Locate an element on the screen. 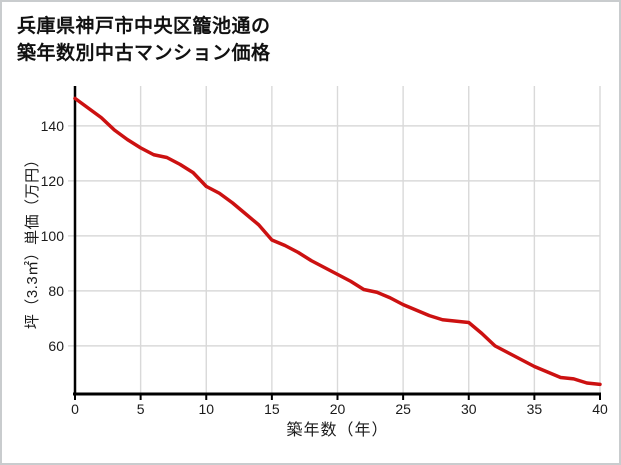 This screenshot has height=465, width=621. x-tick-label: 40 is located at coordinates (600, 409).